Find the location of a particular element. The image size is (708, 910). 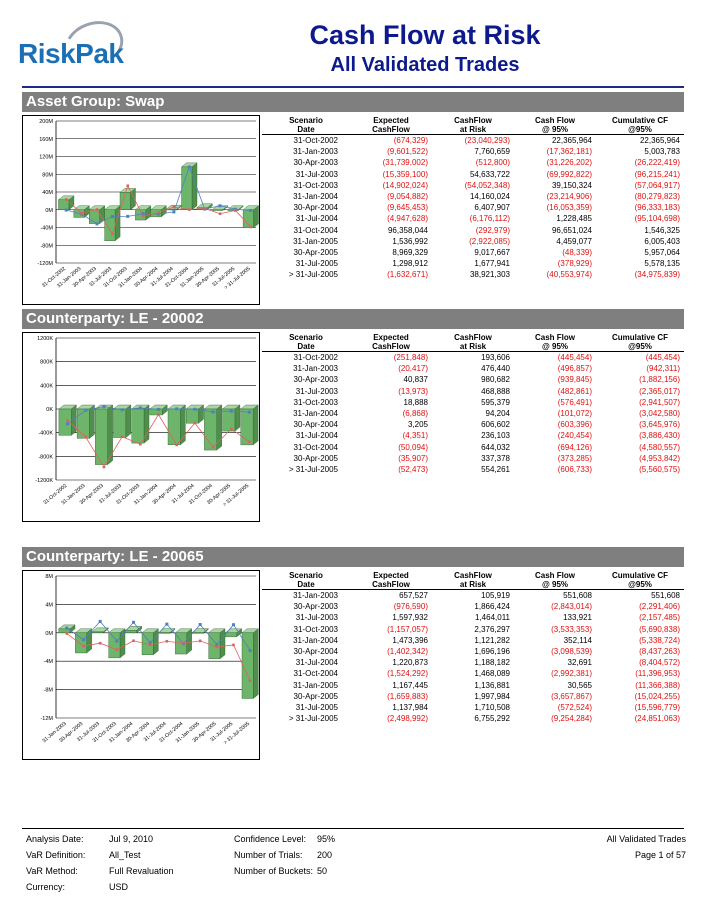

value-cell: 3,205 is located at coordinates (417, 425).